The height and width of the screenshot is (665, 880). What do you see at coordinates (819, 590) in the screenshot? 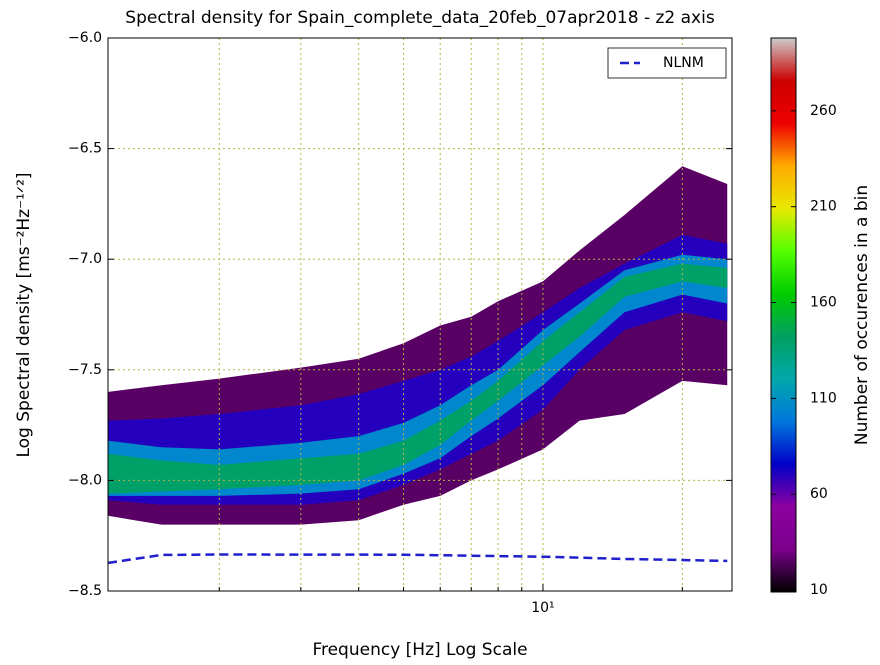
I see `colorbar-tick-label: 10` at bounding box center [819, 590].